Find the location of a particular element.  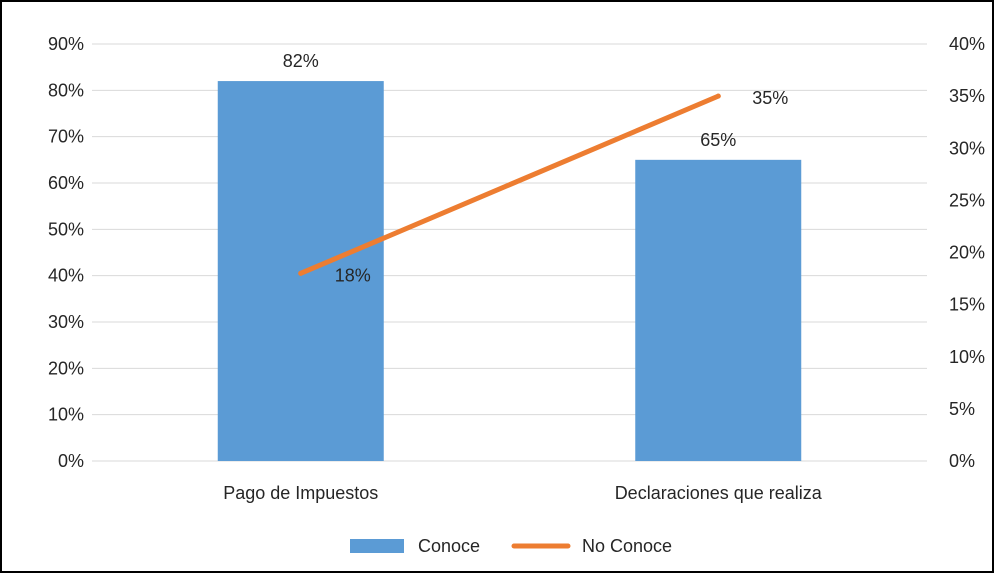

right-tick-label: 35% is located at coordinates (967, 96).